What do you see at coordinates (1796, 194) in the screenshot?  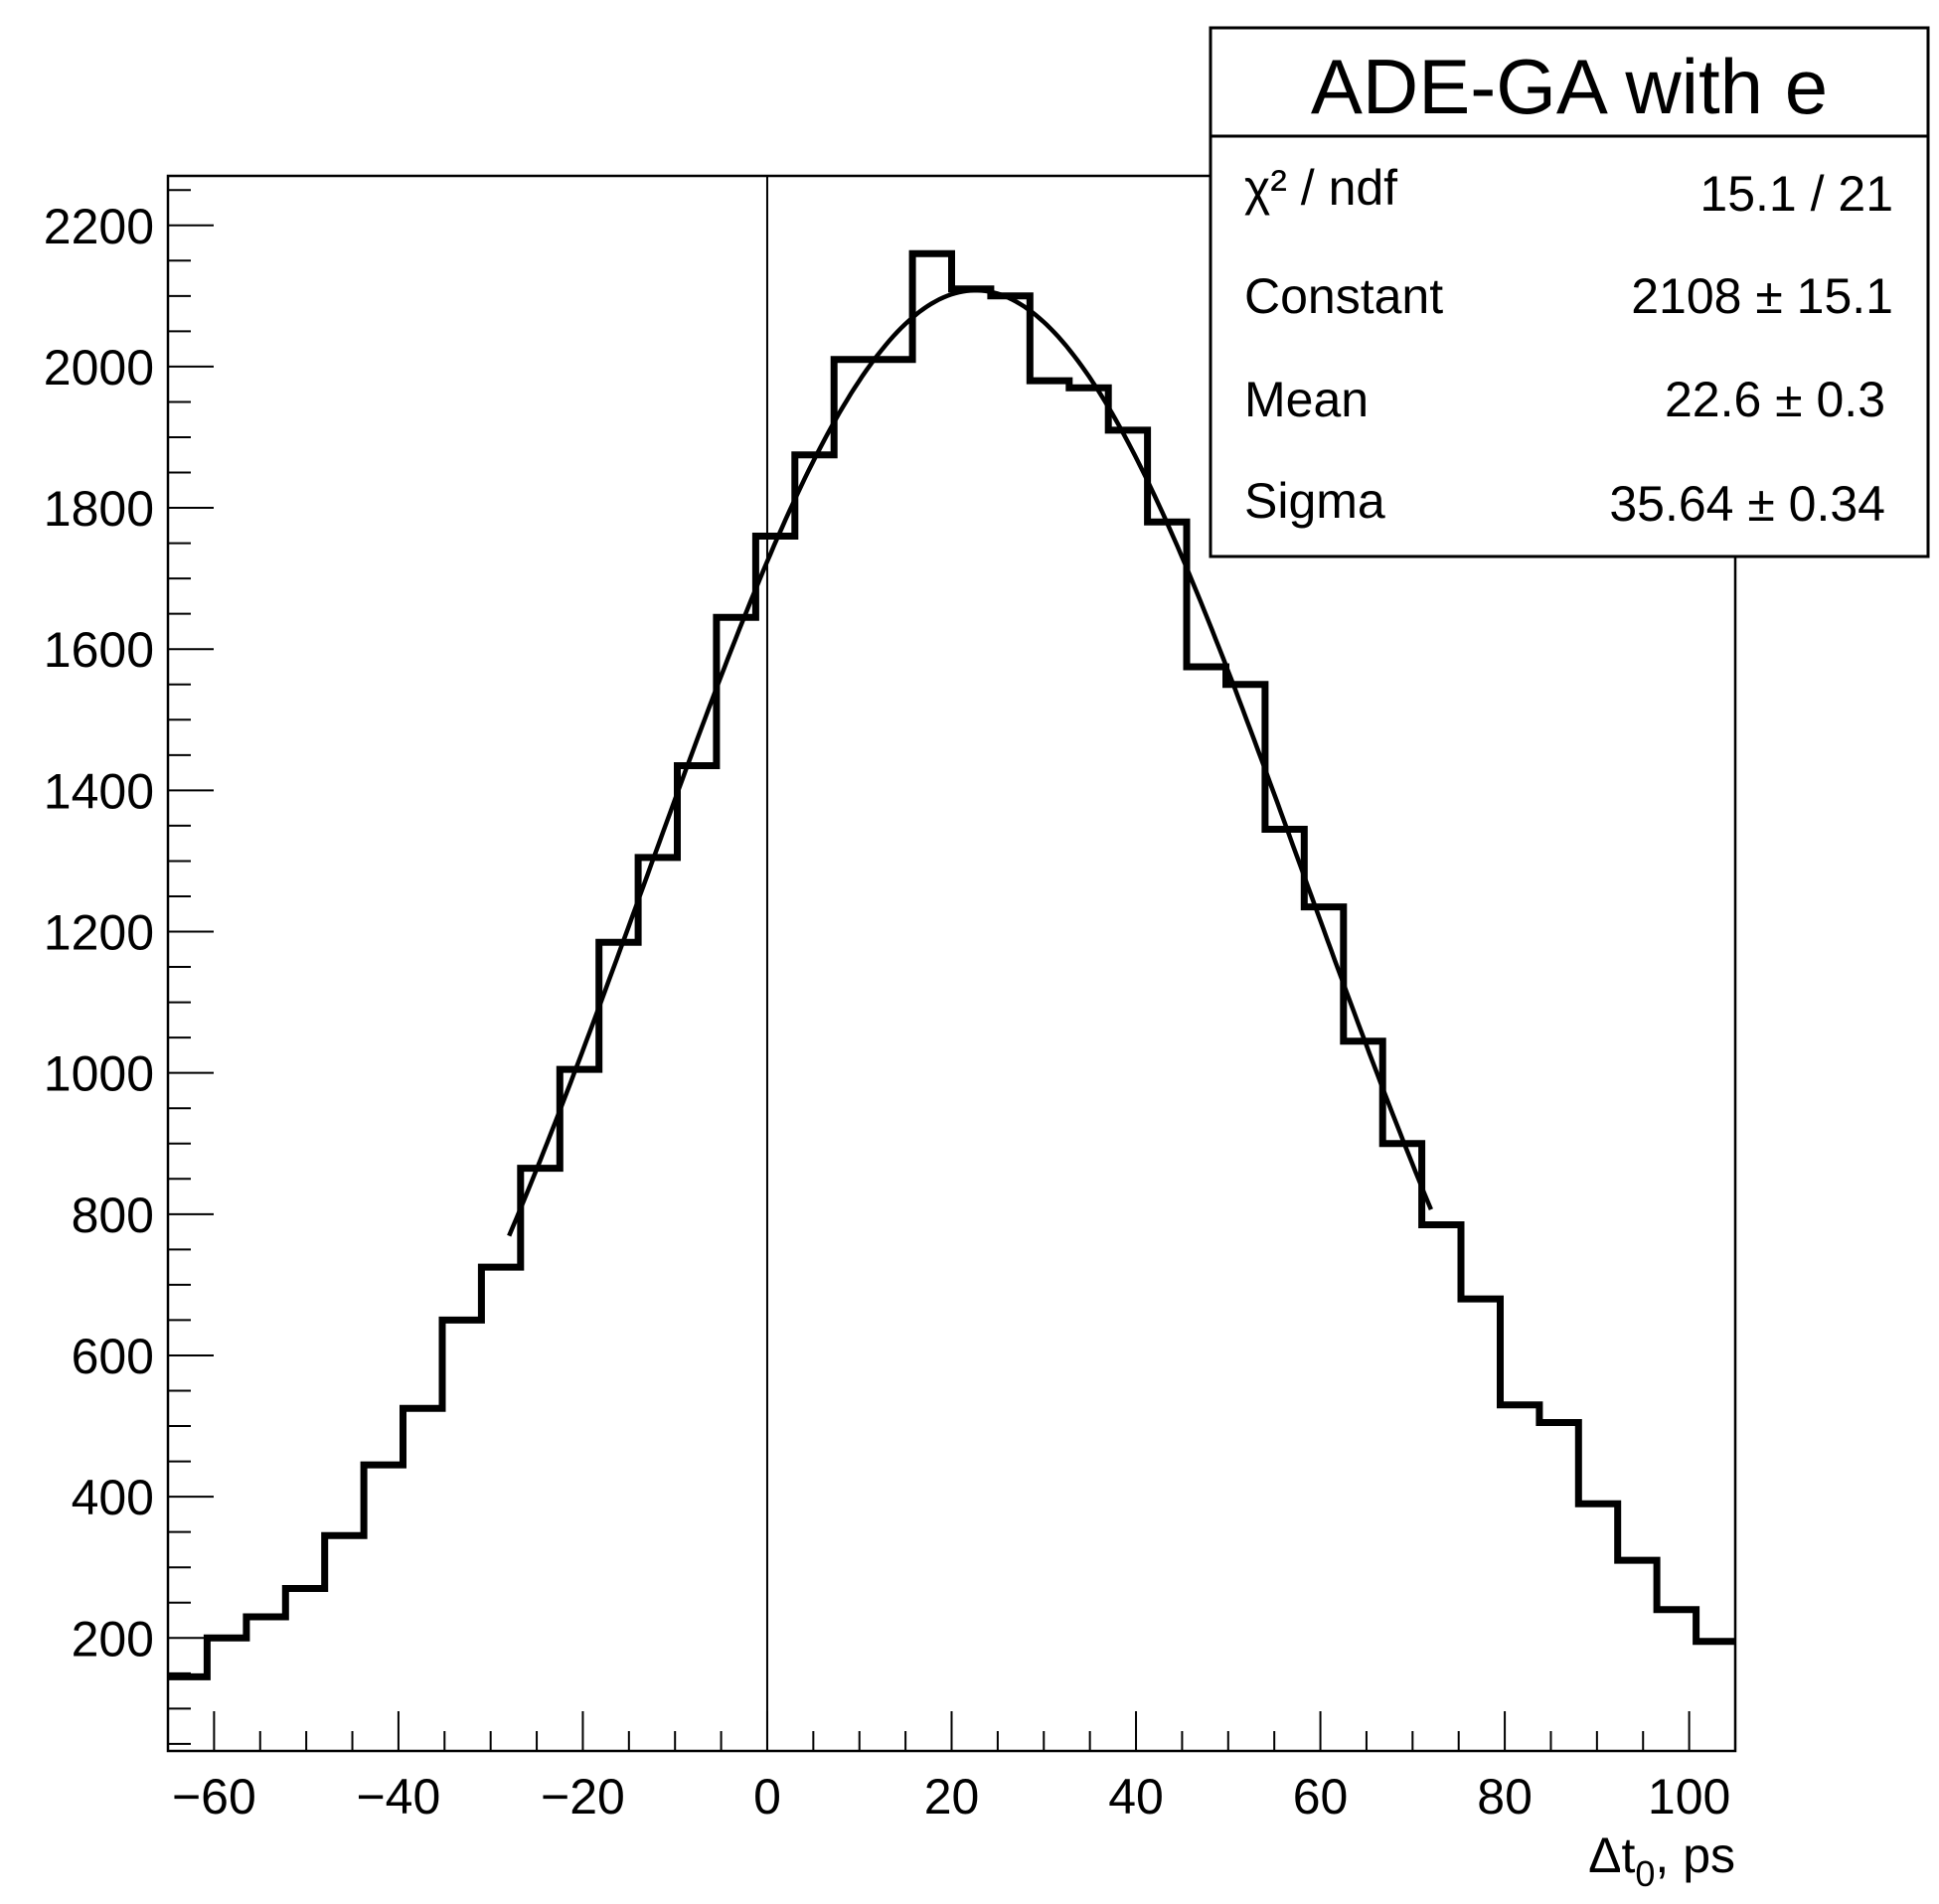 I see `stat-value-chi2: 15.1 / 21` at bounding box center [1796, 194].